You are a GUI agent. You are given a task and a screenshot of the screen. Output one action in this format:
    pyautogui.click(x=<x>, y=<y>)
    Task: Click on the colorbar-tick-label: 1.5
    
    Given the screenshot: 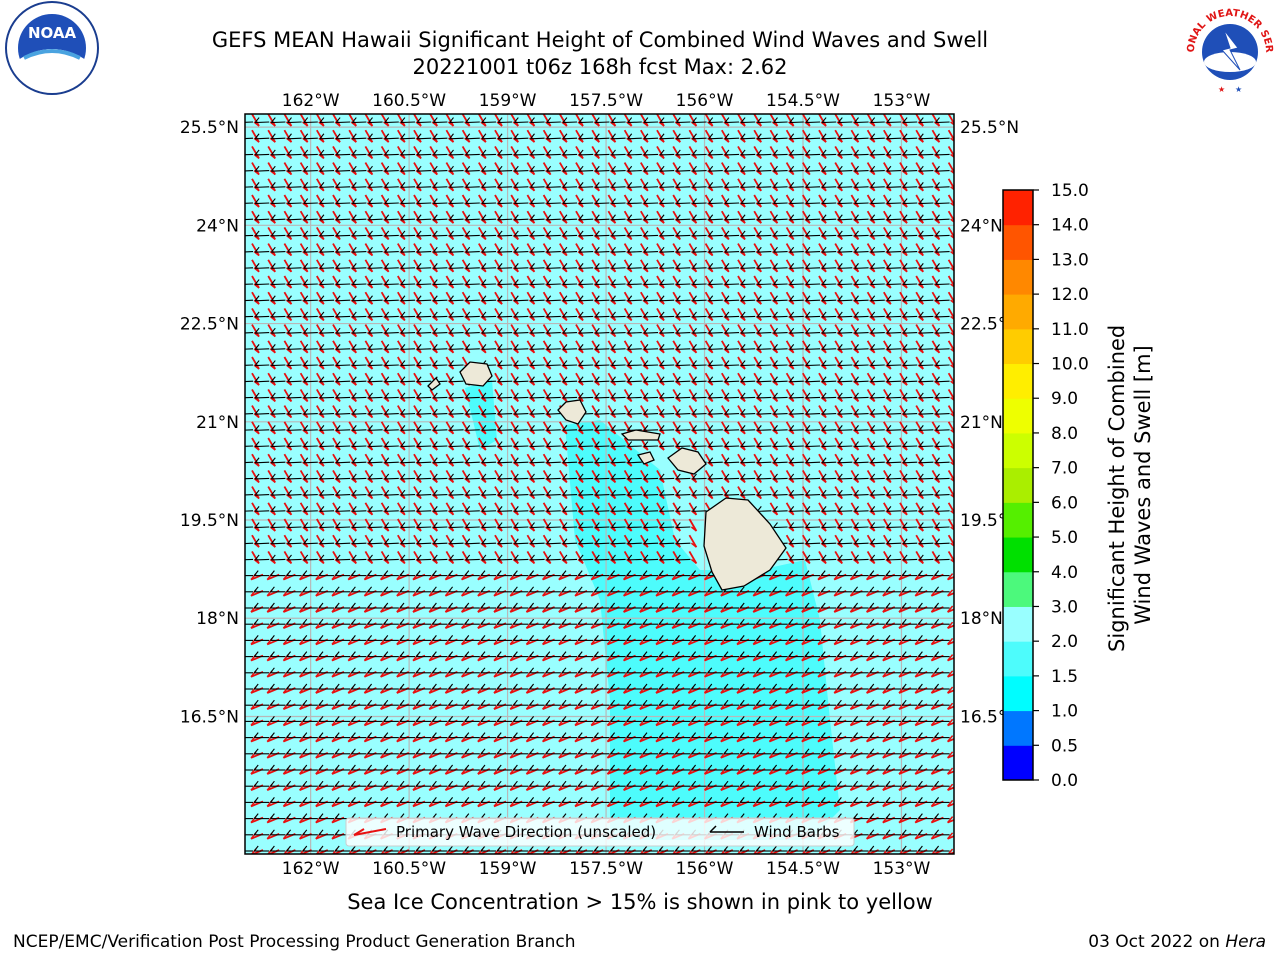 What is the action you would take?
    pyautogui.click(x=1064, y=677)
    